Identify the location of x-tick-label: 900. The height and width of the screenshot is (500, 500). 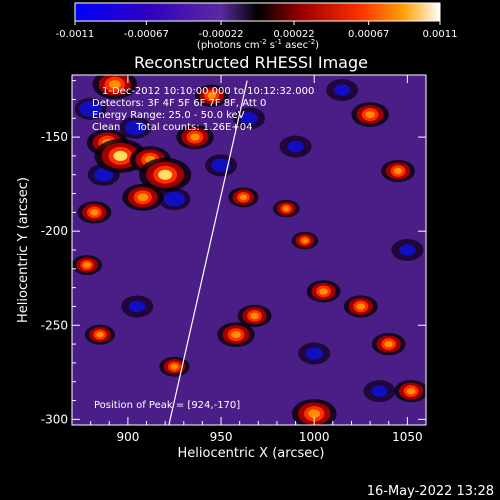
(127, 437).